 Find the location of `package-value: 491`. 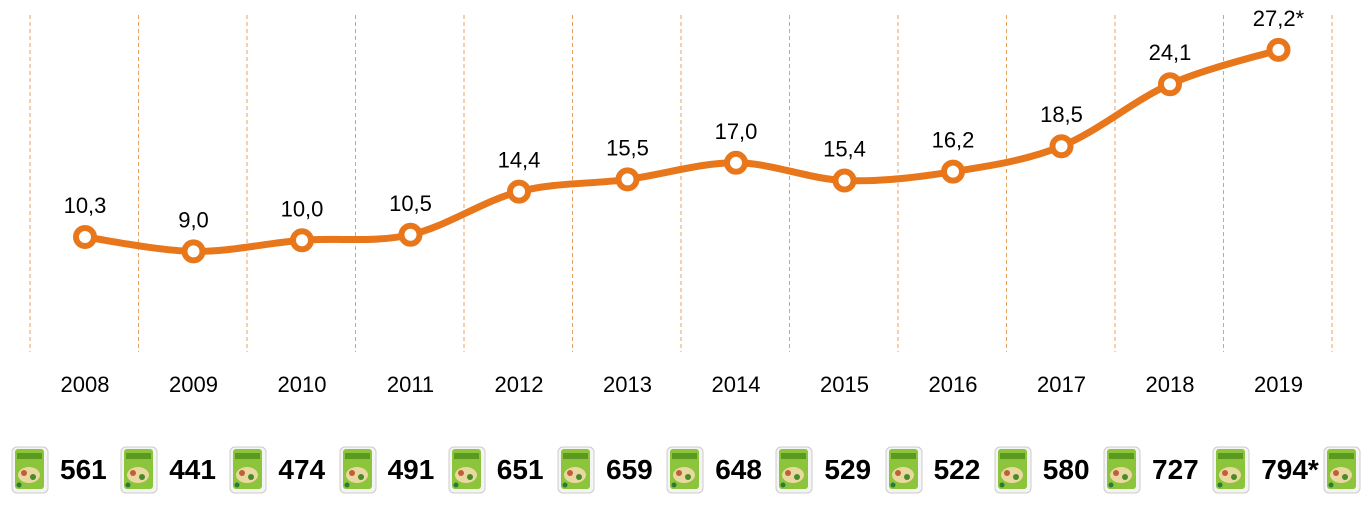

package-value: 491 is located at coordinates (411, 469).